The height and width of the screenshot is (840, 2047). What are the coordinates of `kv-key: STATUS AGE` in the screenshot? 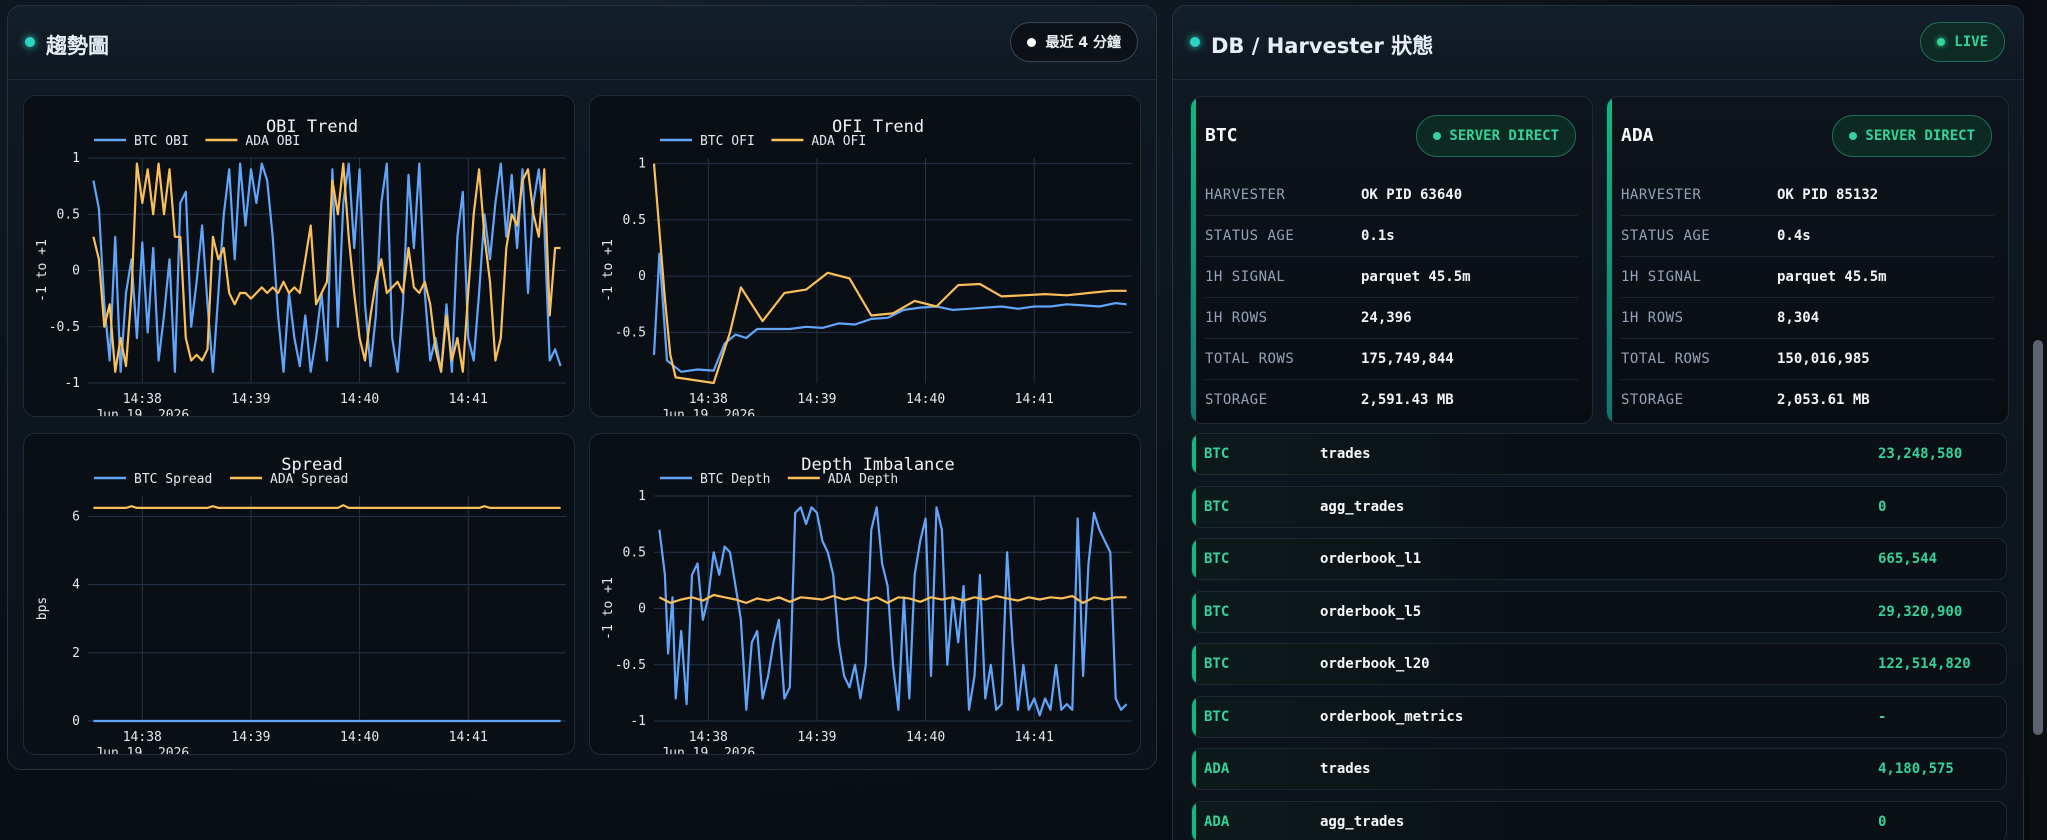 It's located at (1250, 236).